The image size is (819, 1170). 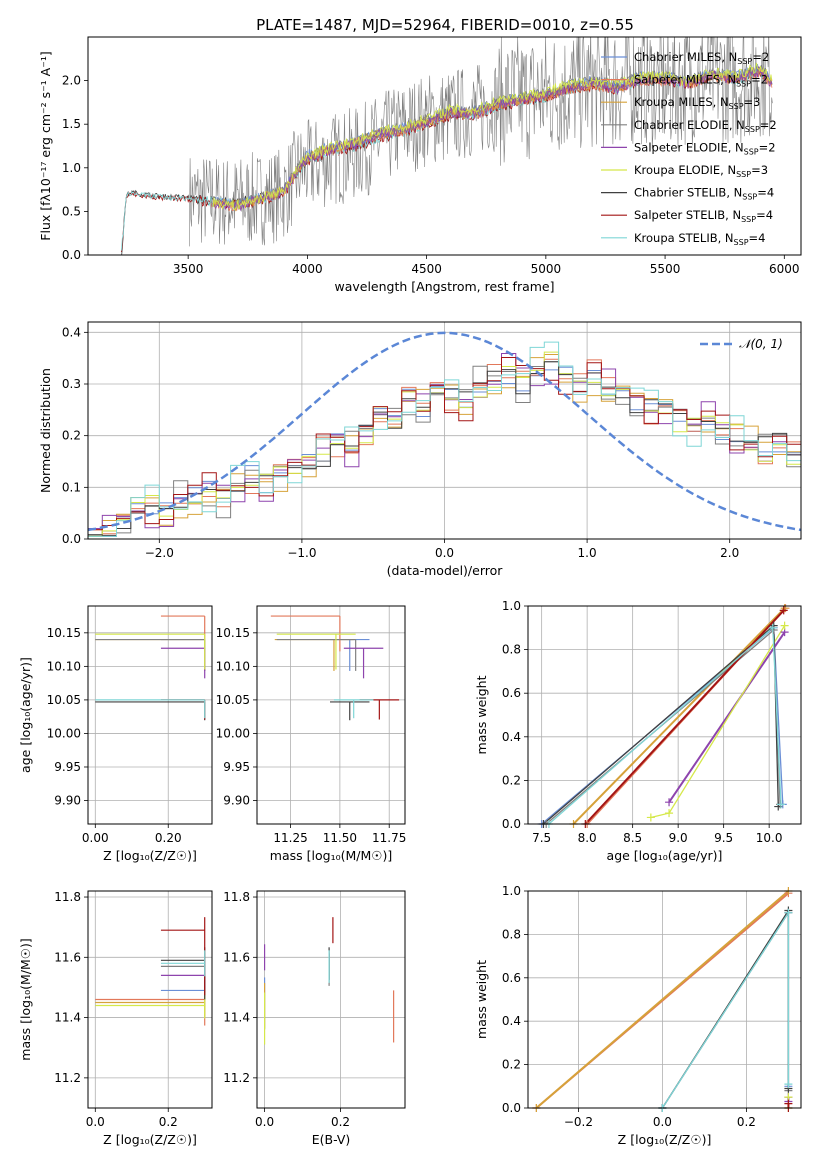 What do you see at coordinates (389, 838) in the screenshot?
I see `x-tick-label: 11.75` at bounding box center [389, 838].